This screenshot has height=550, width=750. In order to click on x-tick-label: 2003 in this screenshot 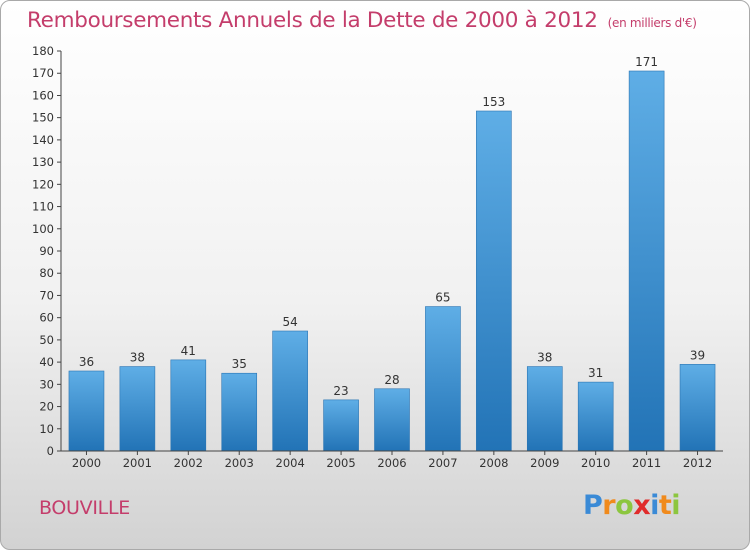, I will do `click(239, 463)`.